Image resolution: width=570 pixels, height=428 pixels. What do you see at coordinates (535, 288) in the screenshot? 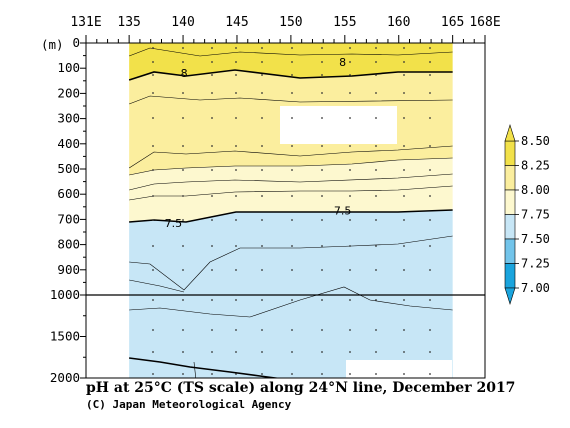
I see `colorbar-label: 7.00` at bounding box center [535, 288].